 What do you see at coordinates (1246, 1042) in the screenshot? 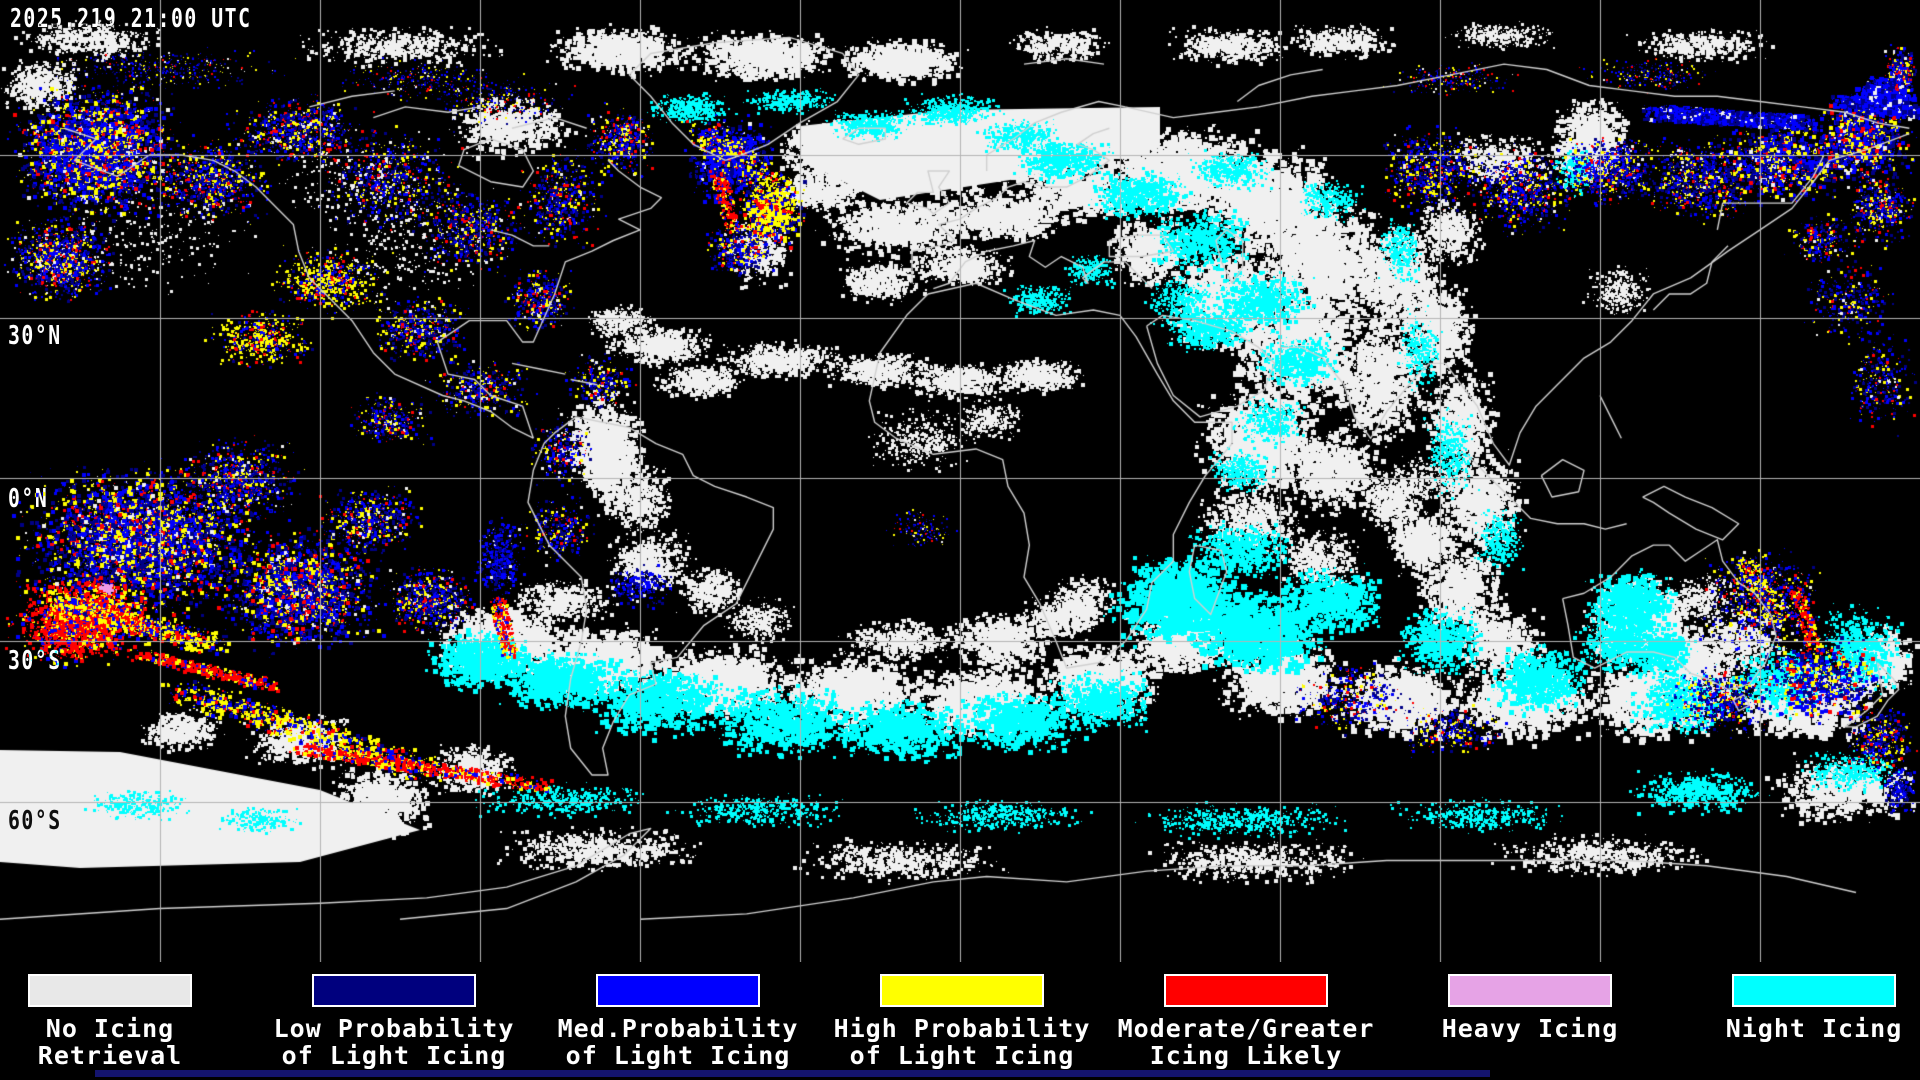
I see `legend-label: Moderate/Greater Icing Likely` at bounding box center [1246, 1042].